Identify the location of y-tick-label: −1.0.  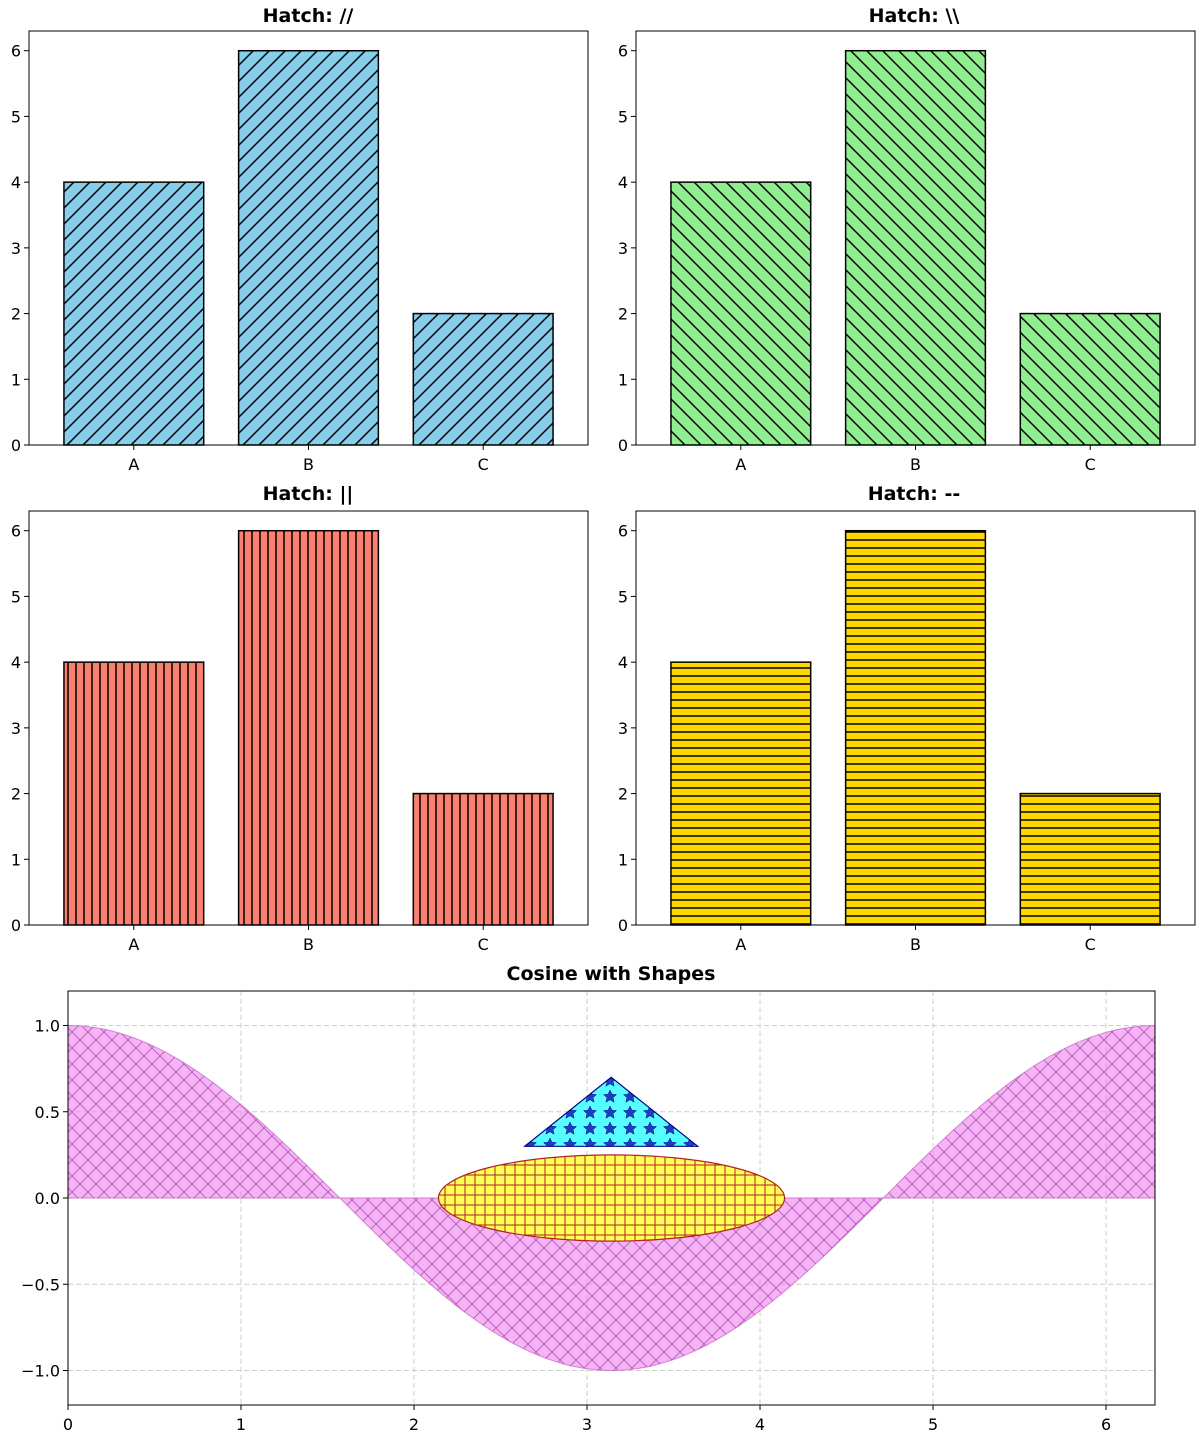
(40, 1371).